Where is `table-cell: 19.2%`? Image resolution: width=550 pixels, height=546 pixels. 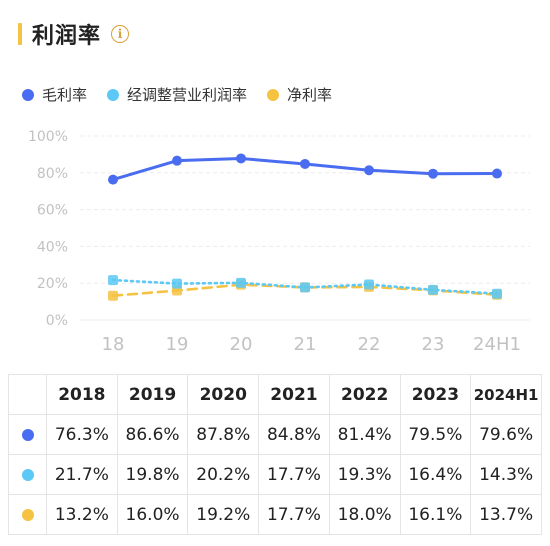
table-cell: 19.2% is located at coordinates (223, 514).